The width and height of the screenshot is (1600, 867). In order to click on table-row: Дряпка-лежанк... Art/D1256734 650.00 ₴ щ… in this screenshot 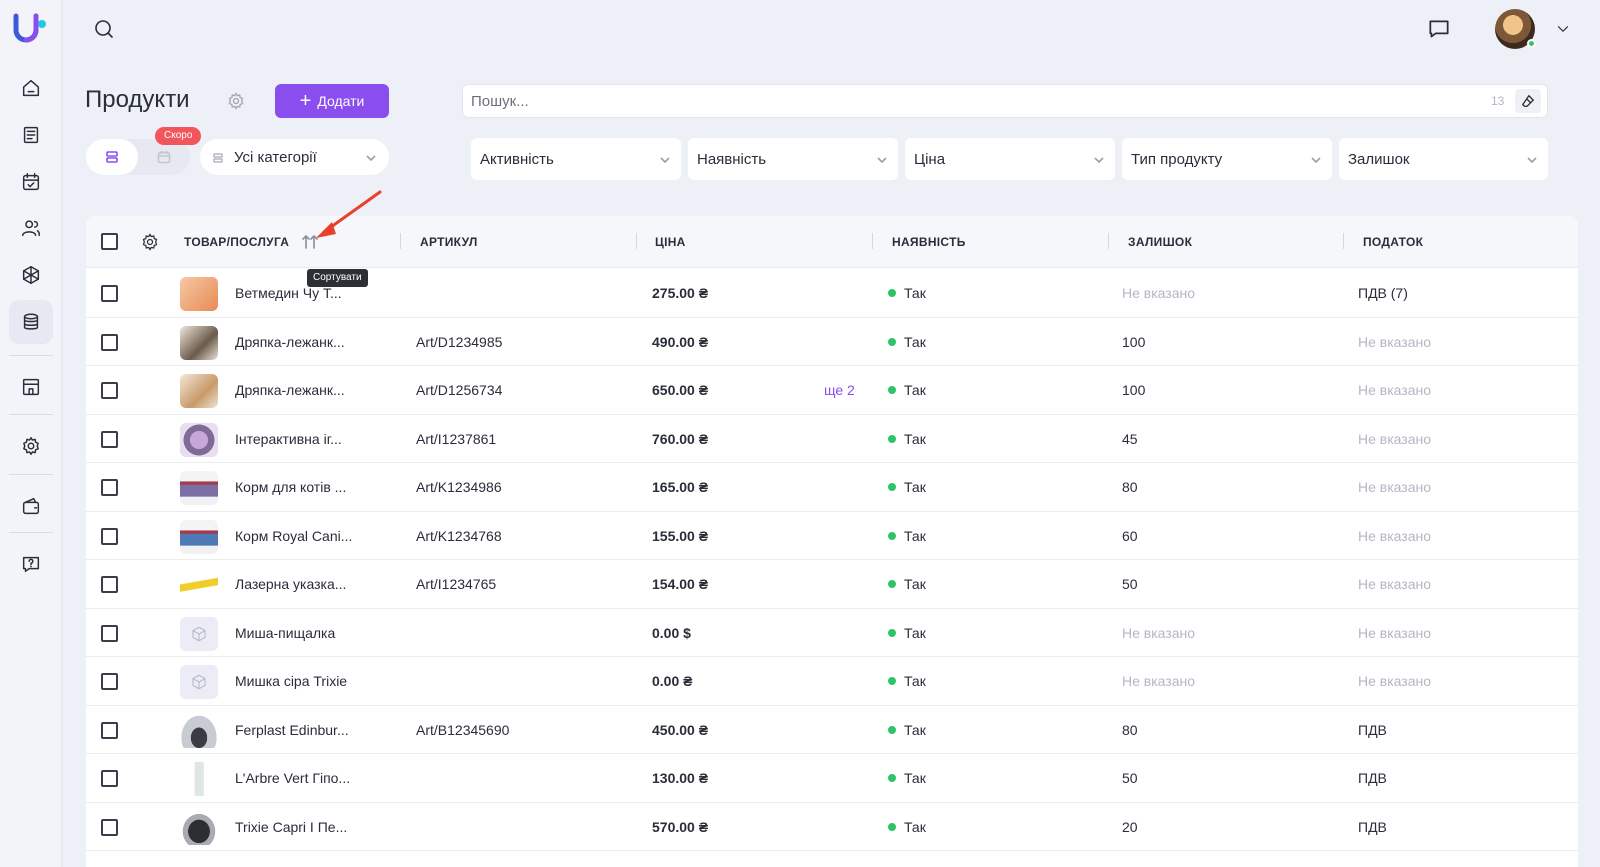, I will do `click(832, 390)`.